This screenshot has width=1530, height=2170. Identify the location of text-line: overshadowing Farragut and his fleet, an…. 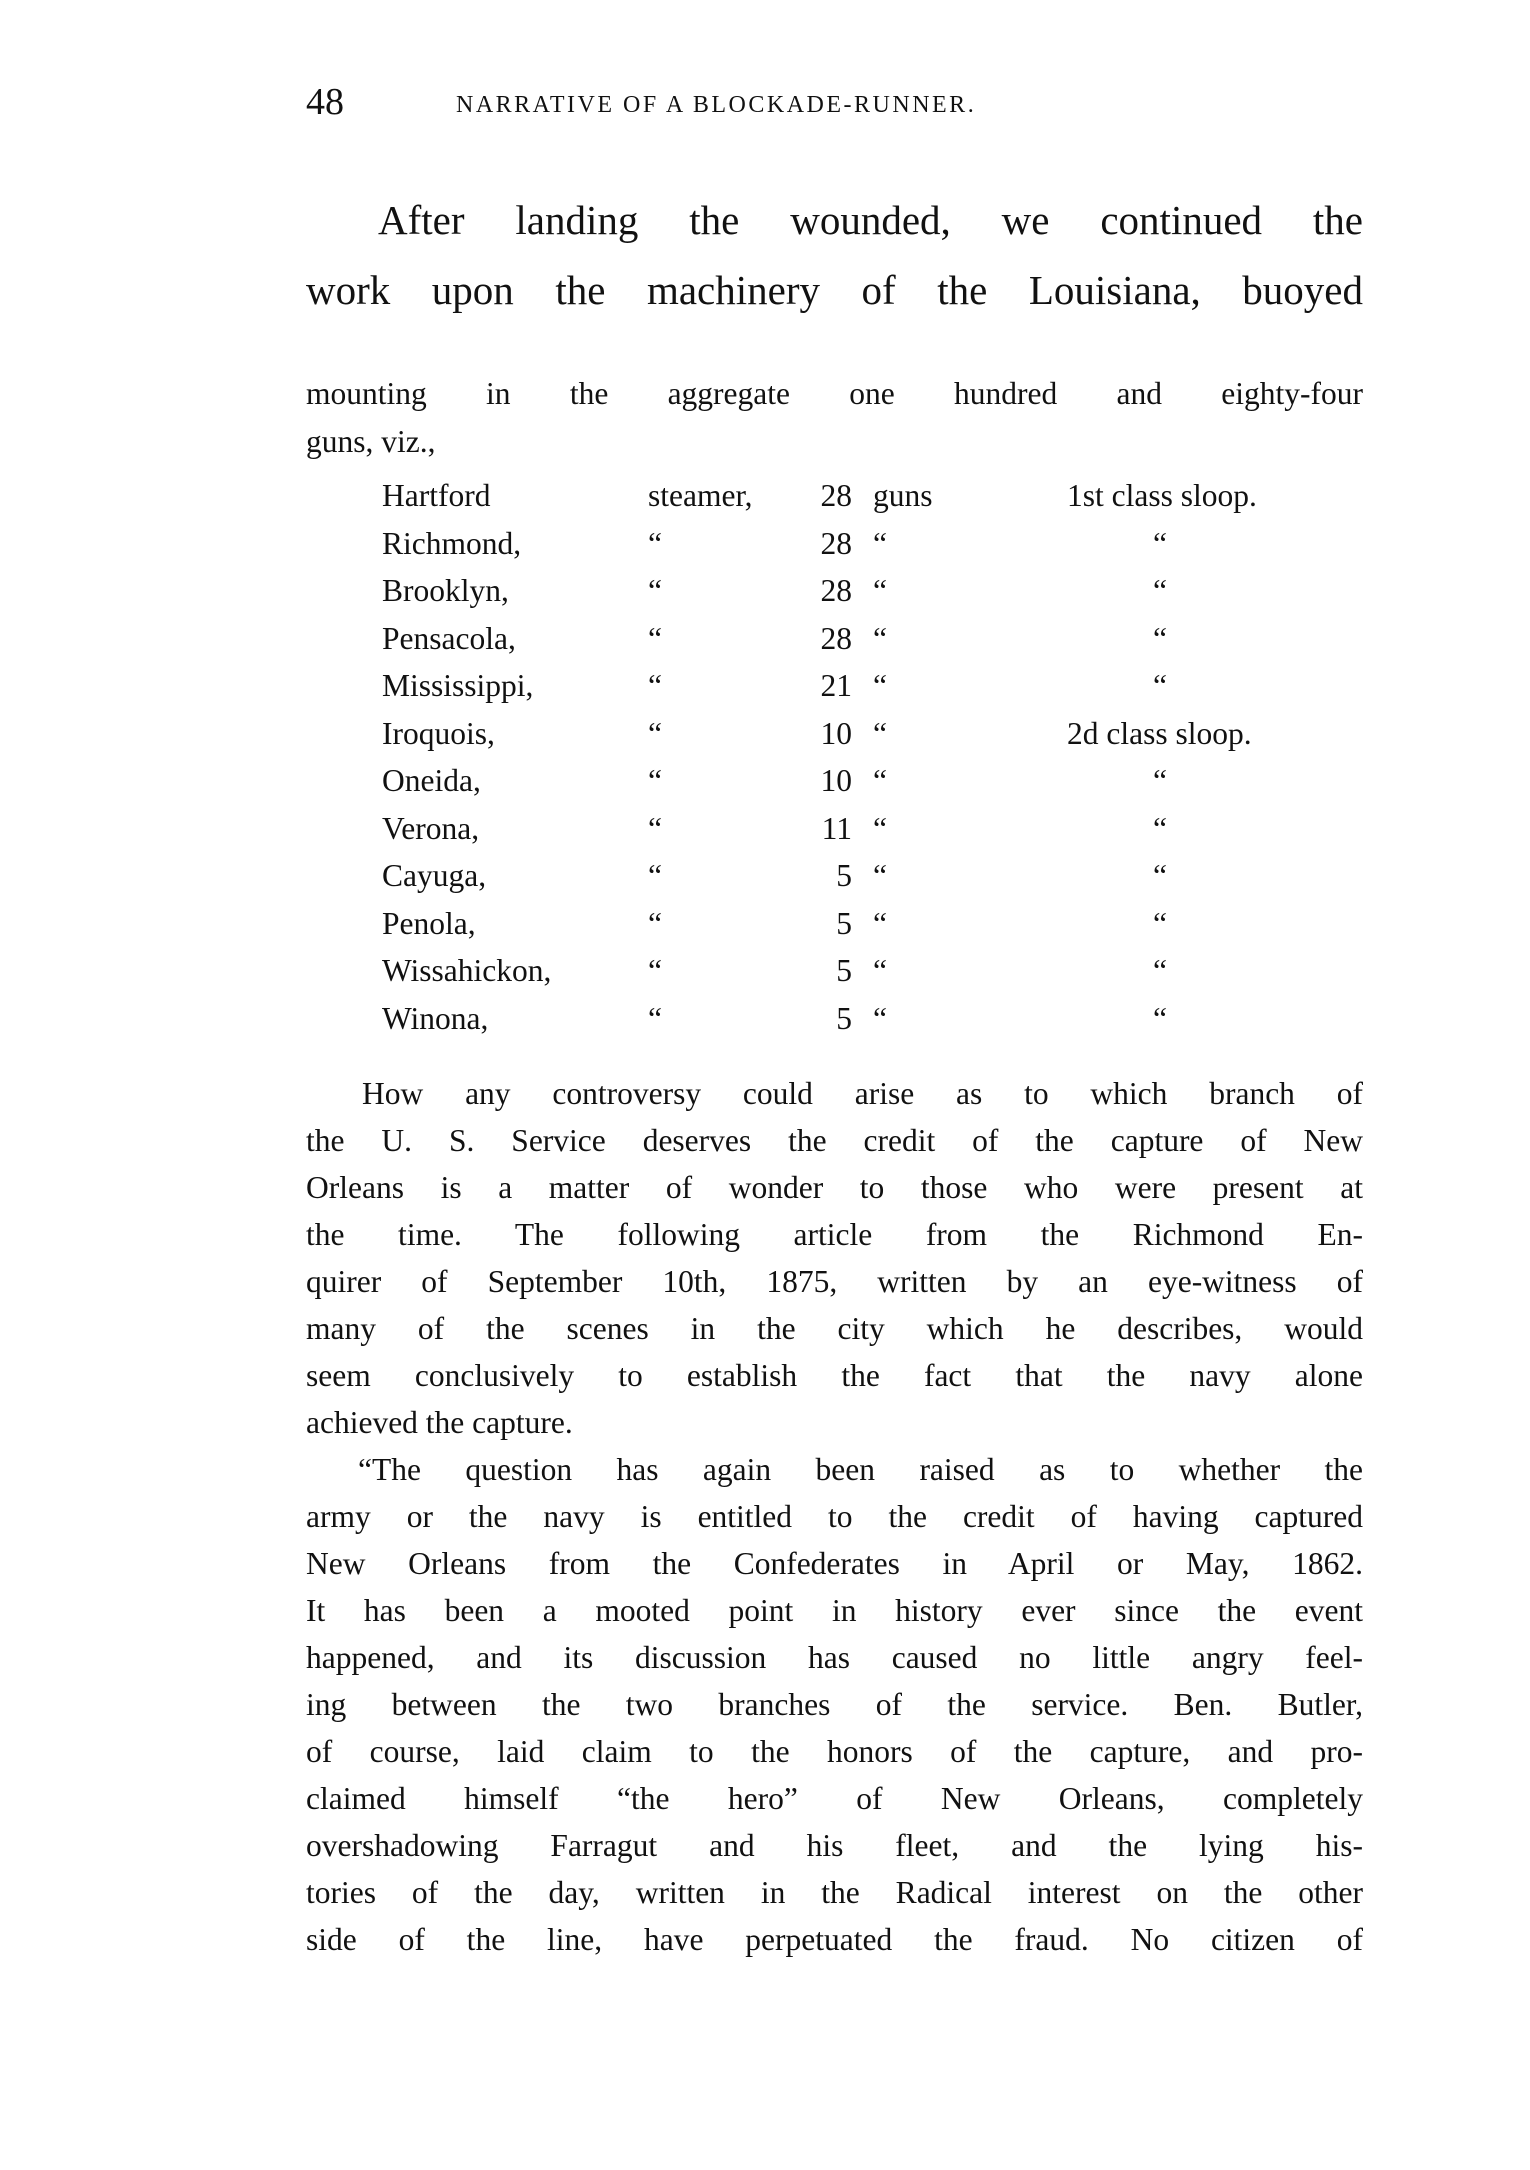
(834, 1845).